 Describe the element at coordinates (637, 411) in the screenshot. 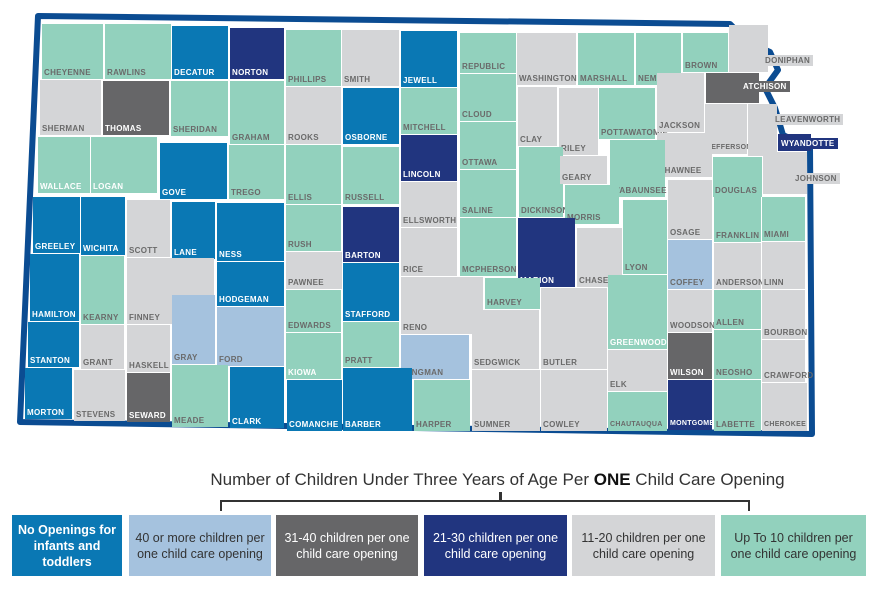

I see `county-chautauqua: CHAUTAUQUA` at that location.